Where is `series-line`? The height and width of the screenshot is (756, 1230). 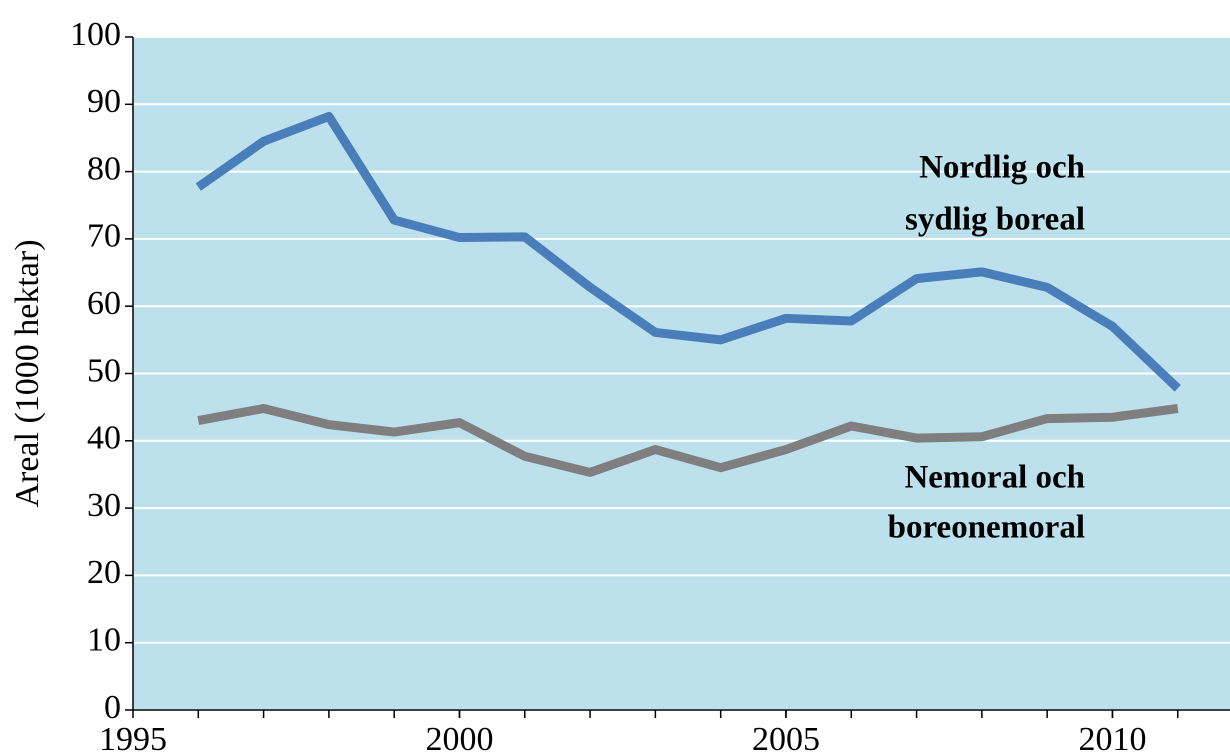
series-line is located at coordinates (688, 440).